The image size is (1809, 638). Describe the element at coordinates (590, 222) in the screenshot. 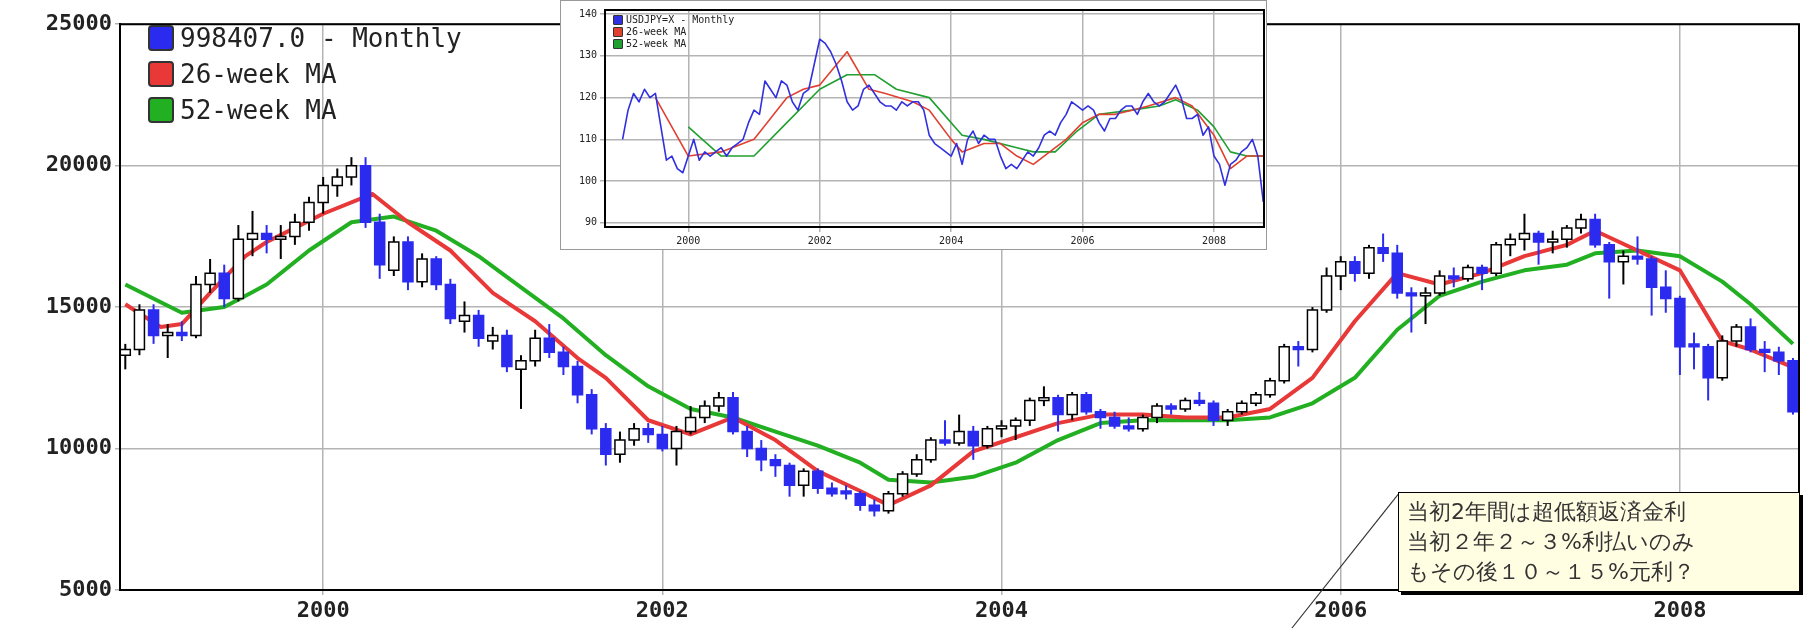

I see `y-tick-label: 90` at that location.